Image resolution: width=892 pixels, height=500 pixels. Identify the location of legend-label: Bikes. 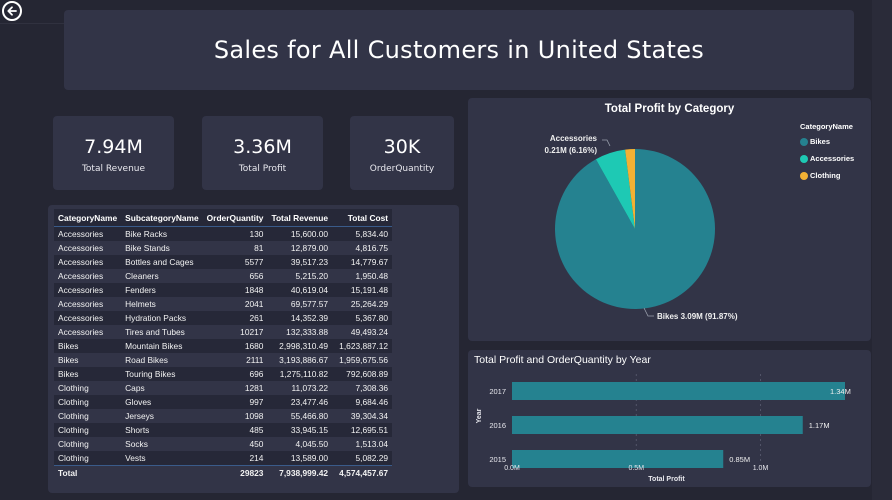
(820, 141).